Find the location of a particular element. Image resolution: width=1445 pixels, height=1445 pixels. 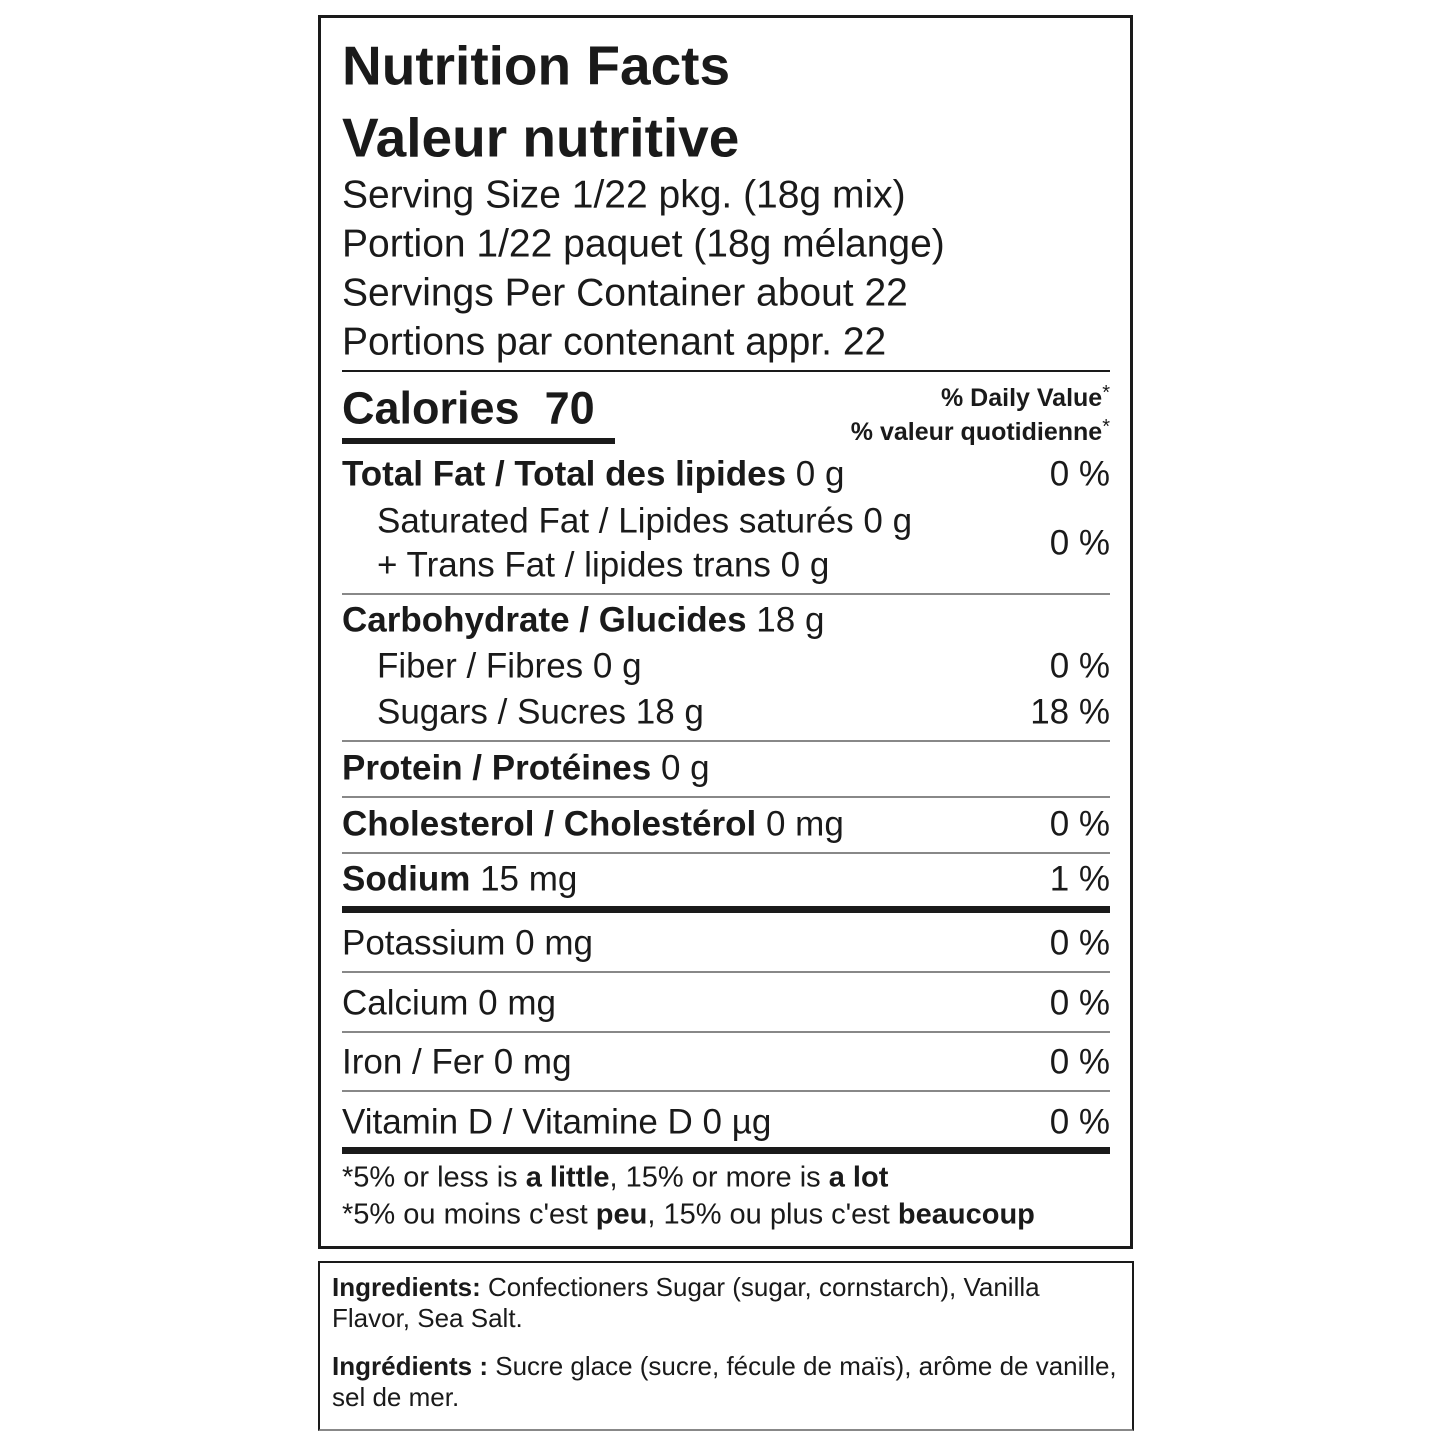

serving-line: Portion 1/22 paquet (18g mélange) is located at coordinates (643, 244).